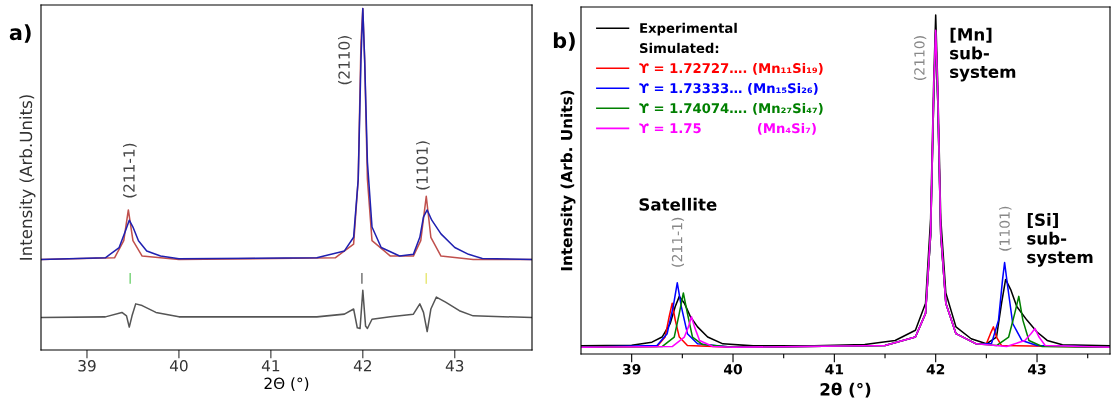 Image resolution: width=1111 pixels, height=400 pixels. What do you see at coordinates (727, 128) in the screenshot?
I see `legend-label: ϒ = 1.75 (Mn₄Si₇)` at bounding box center [727, 128].